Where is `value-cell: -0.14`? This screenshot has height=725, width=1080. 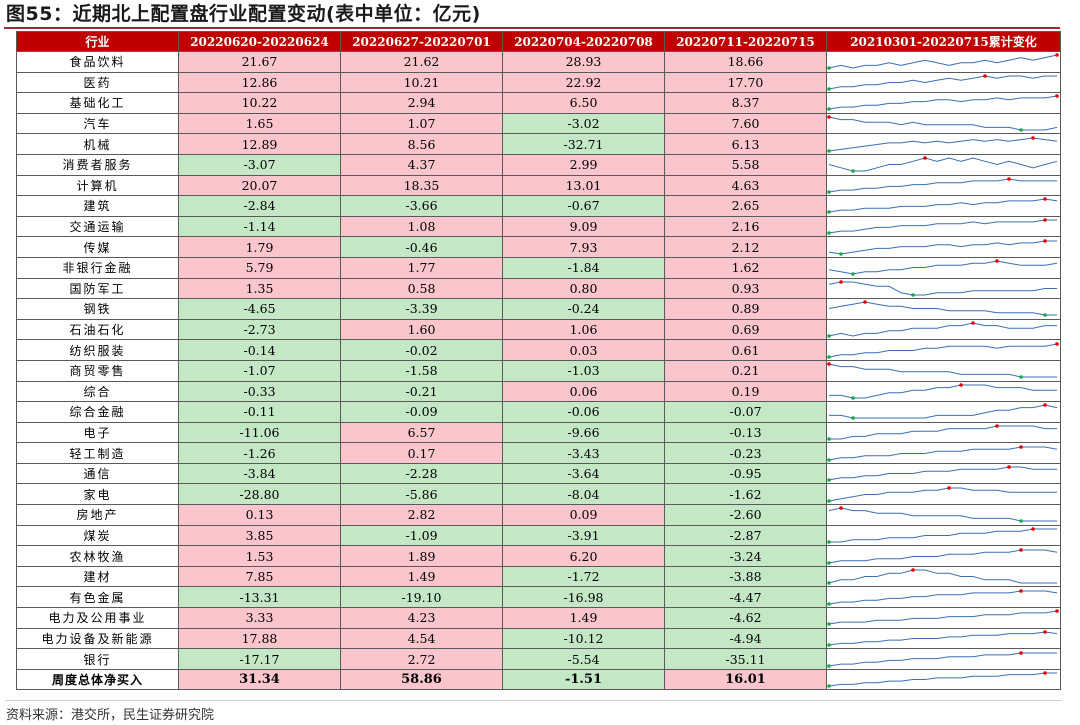 value-cell: -0.14 is located at coordinates (259, 350).